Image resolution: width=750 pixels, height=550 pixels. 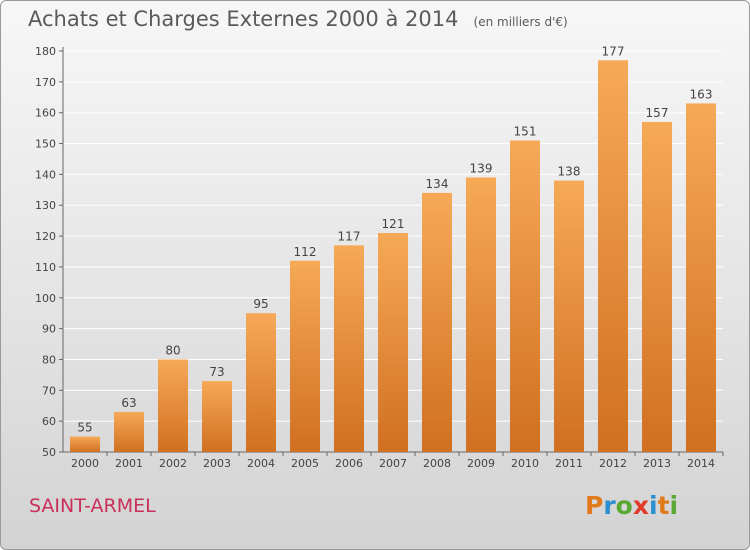 What do you see at coordinates (84, 428) in the screenshot?
I see `value-label: 55` at bounding box center [84, 428].